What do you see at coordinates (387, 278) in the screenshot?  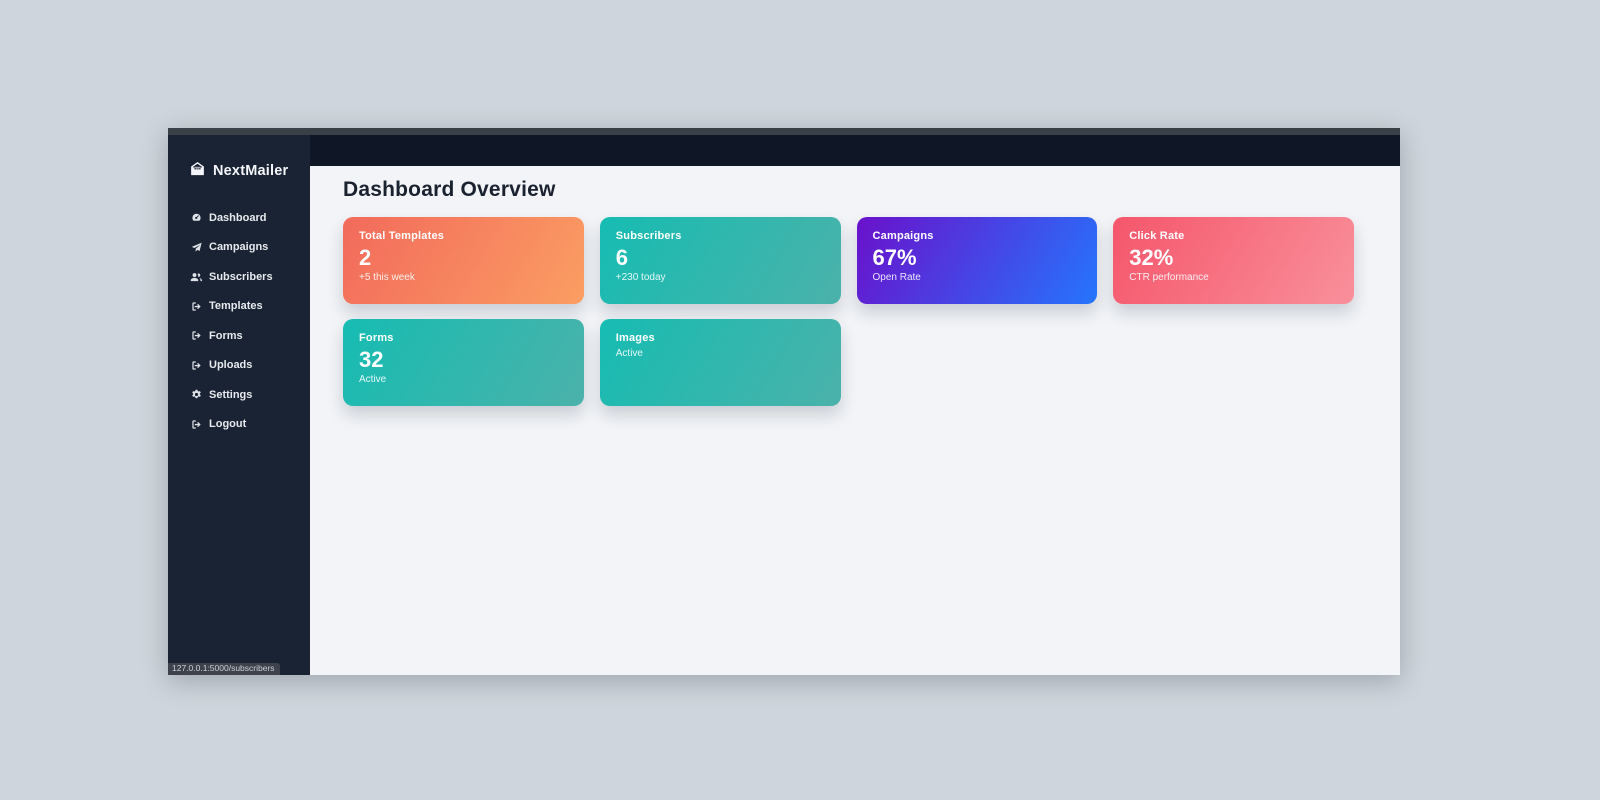 I see `stat-card-sub: +5 this week` at bounding box center [387, 278].